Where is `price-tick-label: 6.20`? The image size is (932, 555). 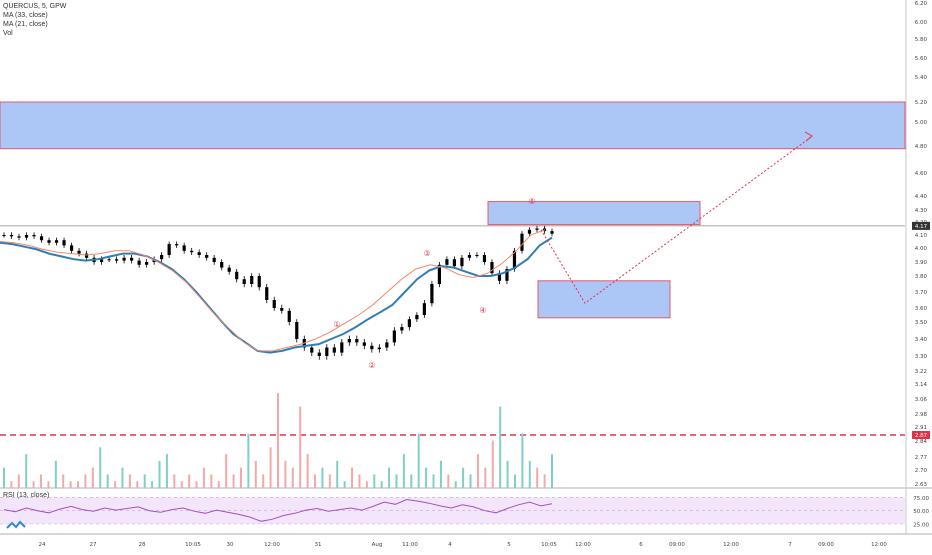
price-tick-label: 6.20 is located at coordinates (921, 4).